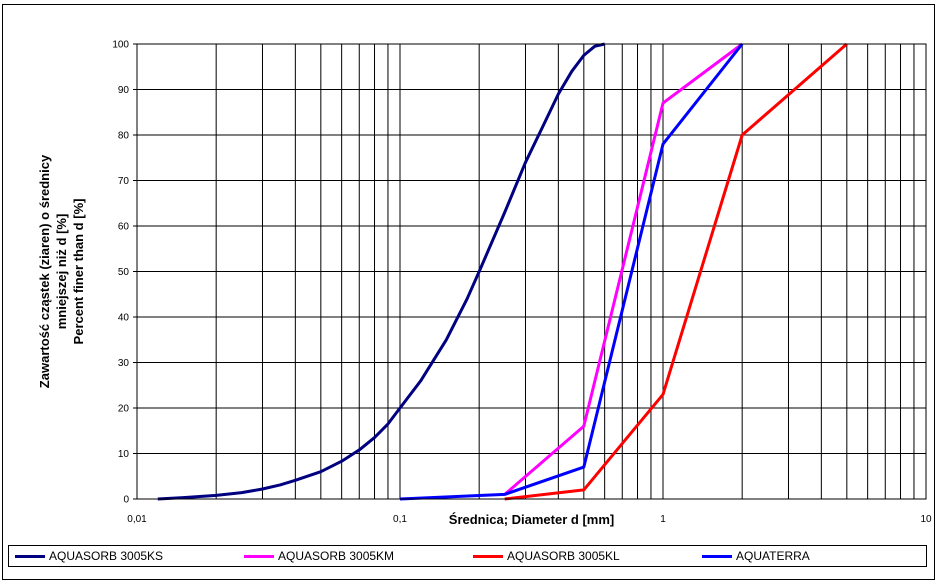 The width and height of the screenshot is (939, 584). Describe the element at coordinates (78, 272) in the screenshot. I see `y-axis-title-line: Percent finer than d [%]` at that location.